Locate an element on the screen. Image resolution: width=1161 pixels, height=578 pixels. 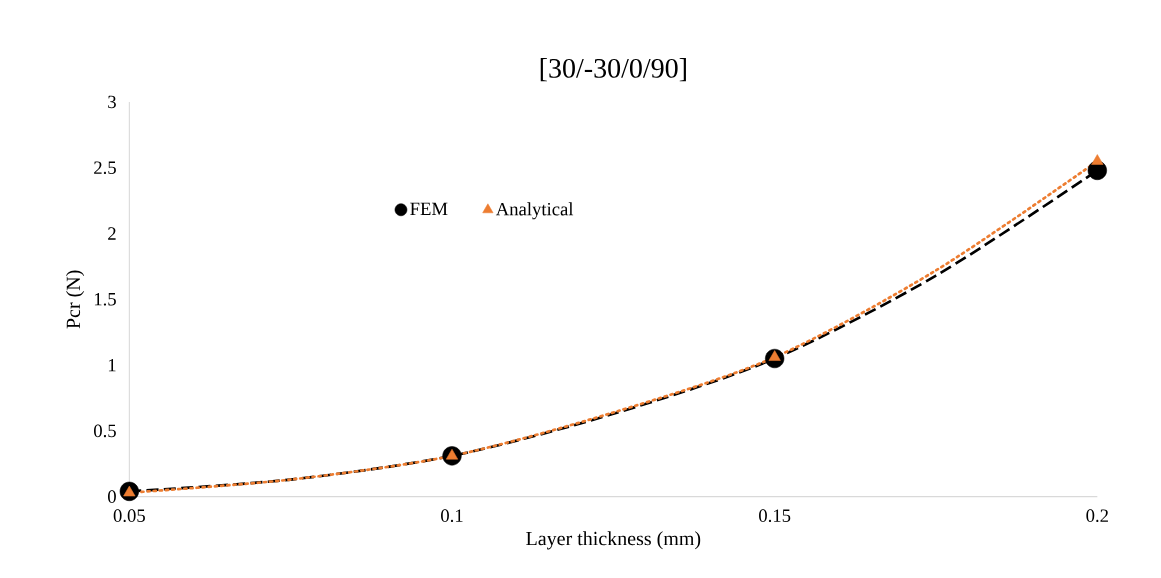
y-tick-label: 0 is located at coordinates (112, 496).